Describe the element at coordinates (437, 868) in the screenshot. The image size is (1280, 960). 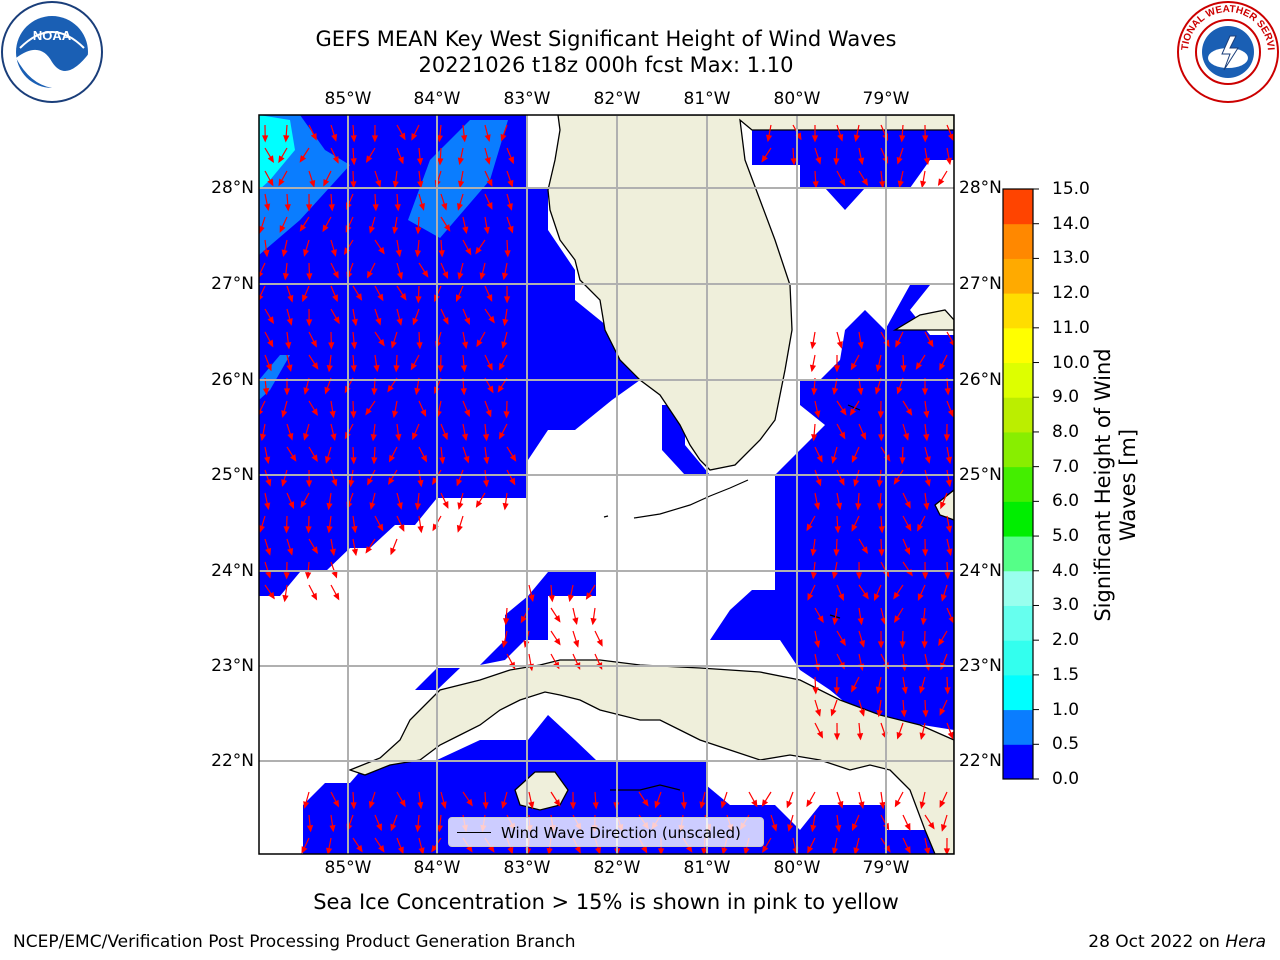
I see `longitude-label-bottom: 84°W` at that location.